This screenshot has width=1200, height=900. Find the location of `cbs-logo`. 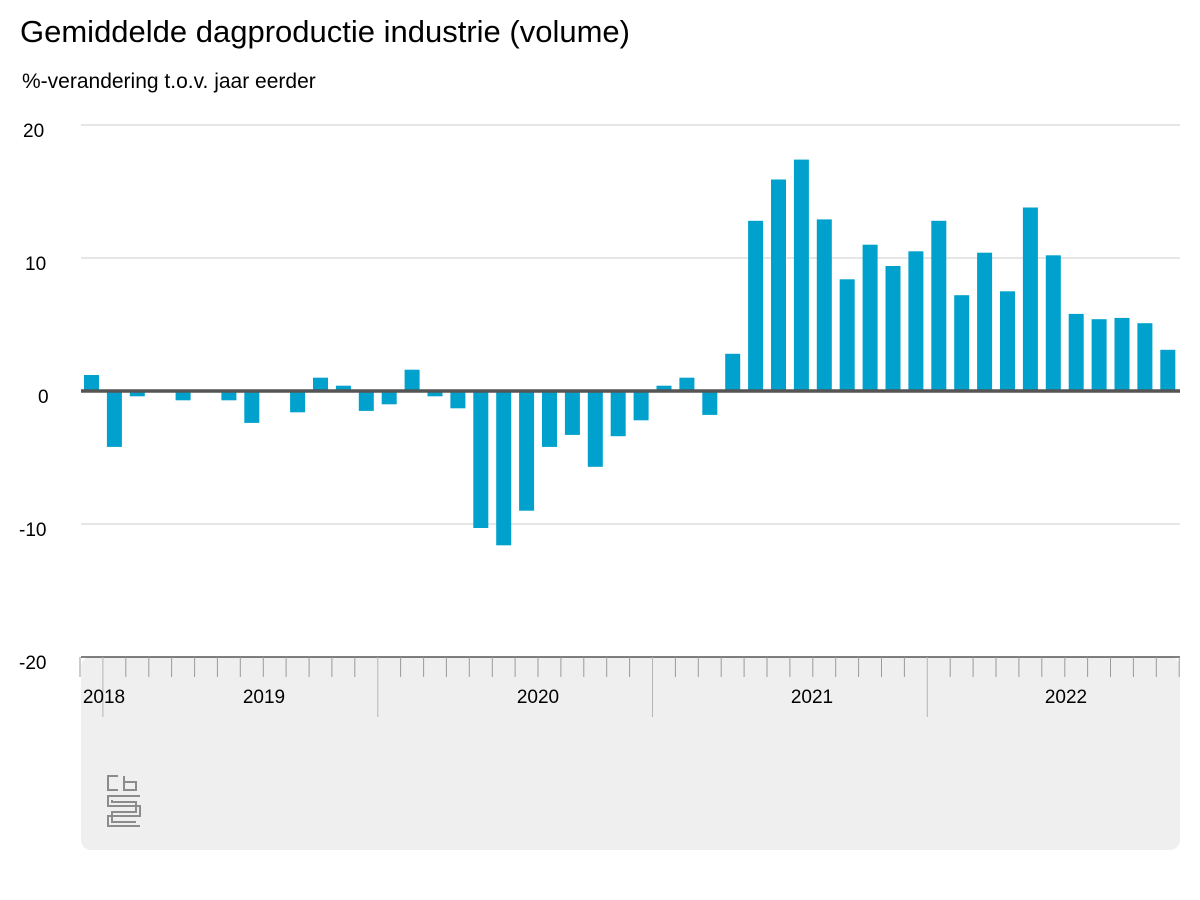

cbs-logo is located at coordinates (124, 801).